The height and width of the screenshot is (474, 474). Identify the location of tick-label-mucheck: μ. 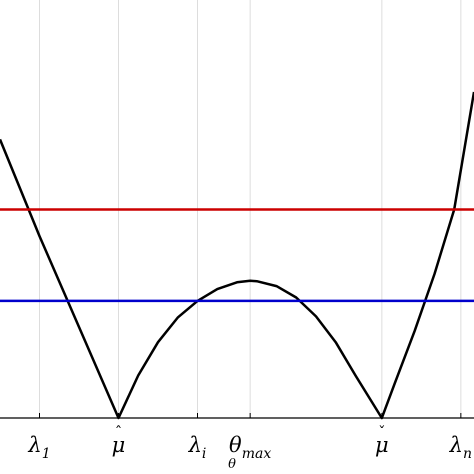
(382, 445).